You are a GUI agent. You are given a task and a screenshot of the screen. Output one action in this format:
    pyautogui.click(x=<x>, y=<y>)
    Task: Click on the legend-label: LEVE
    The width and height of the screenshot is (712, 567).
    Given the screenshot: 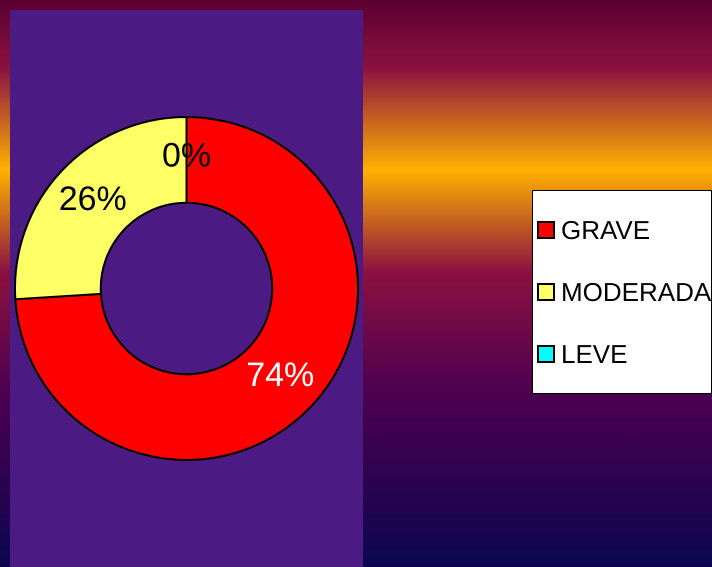 What is the action you would take?
    pyautogui.click(x=594, y=354)
    